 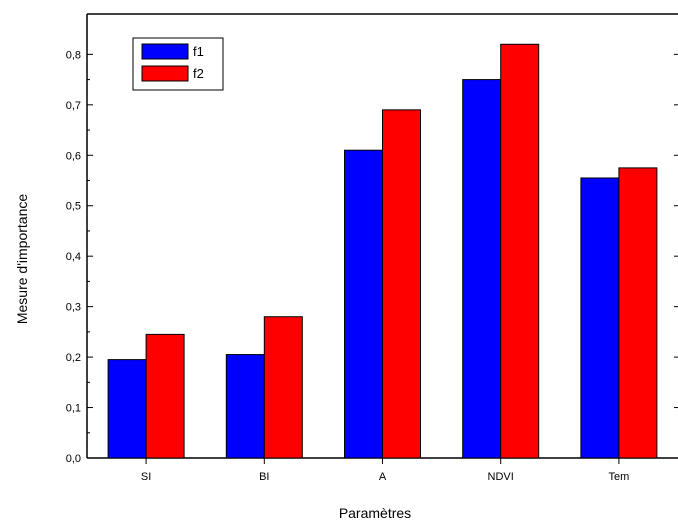 What do you see at coordinates (73, 409) in the screenshot?
I see `y-tick-label: 0,1` at bounding box center [73, 409].